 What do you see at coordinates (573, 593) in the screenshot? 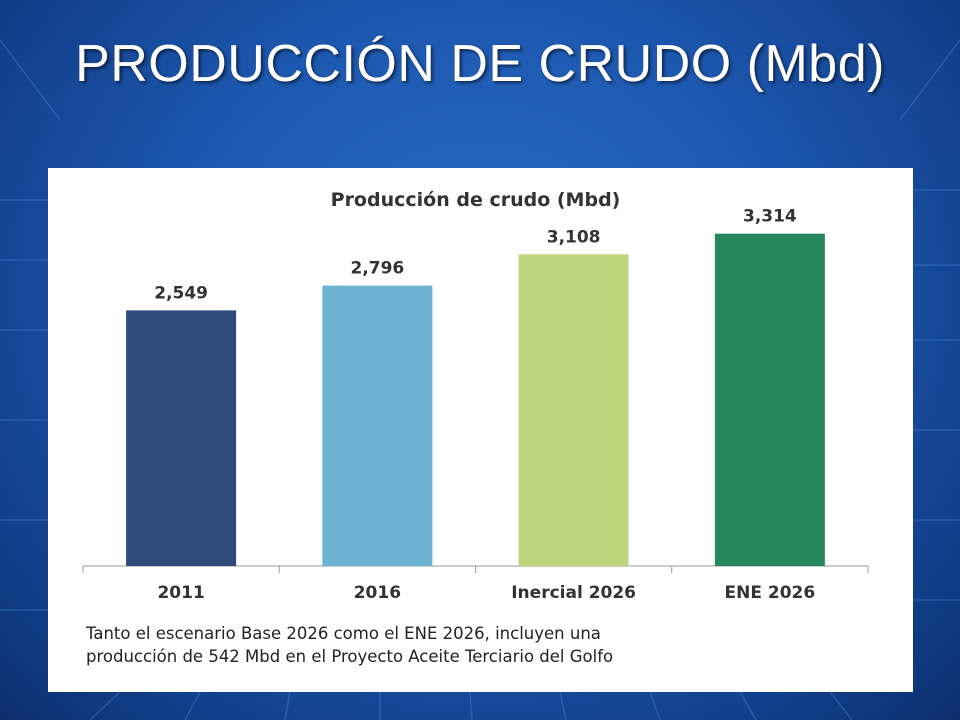
I see `x-tick-label: Inercial 2026` at bounding box center [573, 593].